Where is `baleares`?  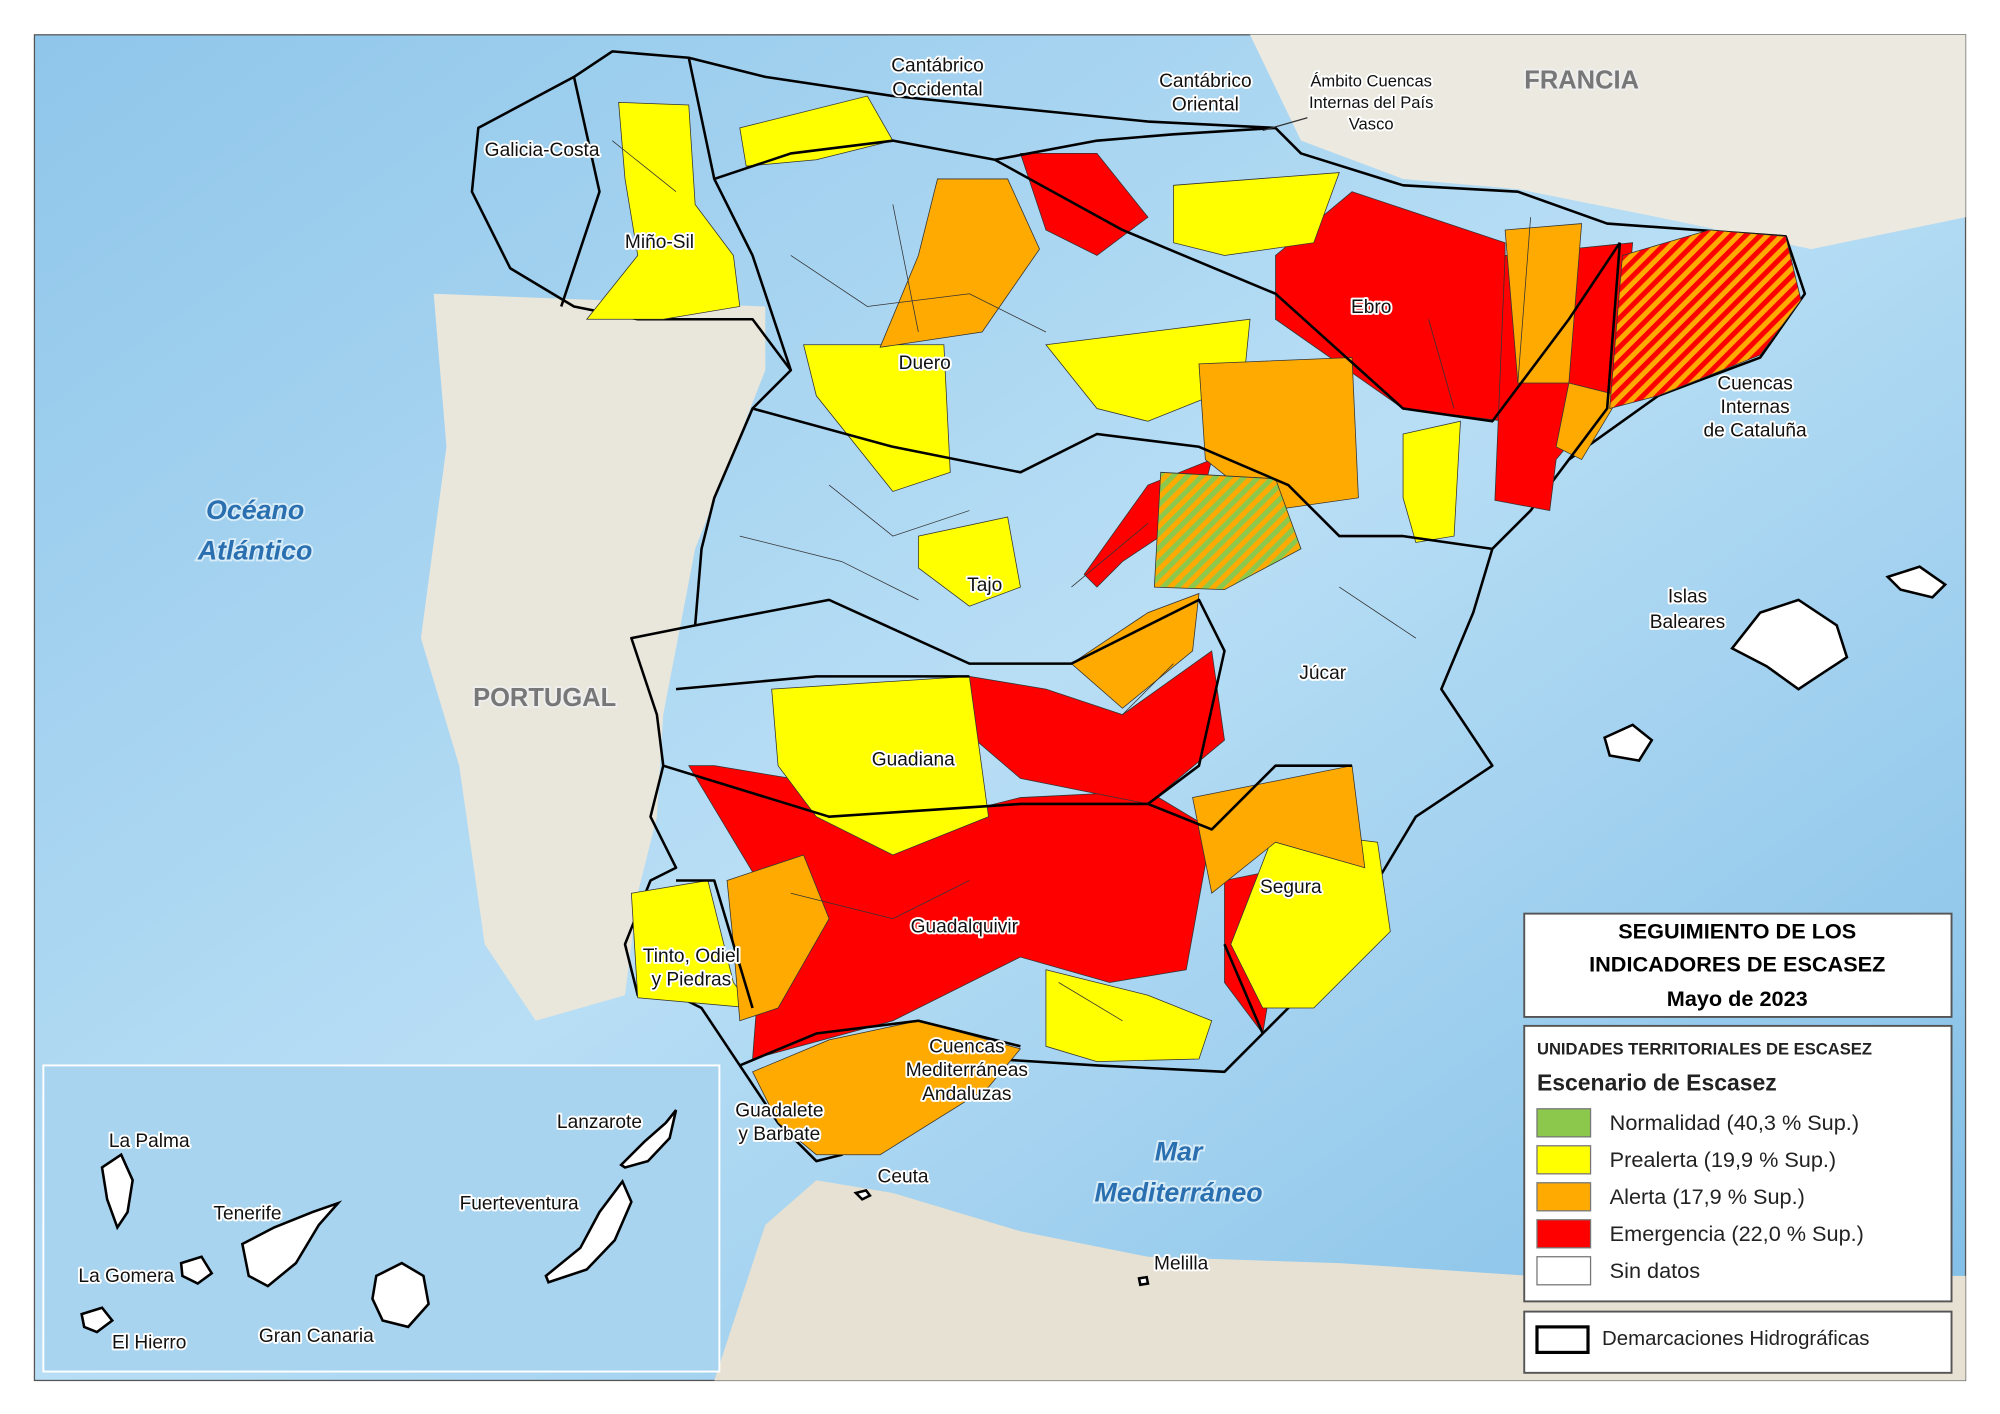
baleares is located at coordinates (1775, 663).